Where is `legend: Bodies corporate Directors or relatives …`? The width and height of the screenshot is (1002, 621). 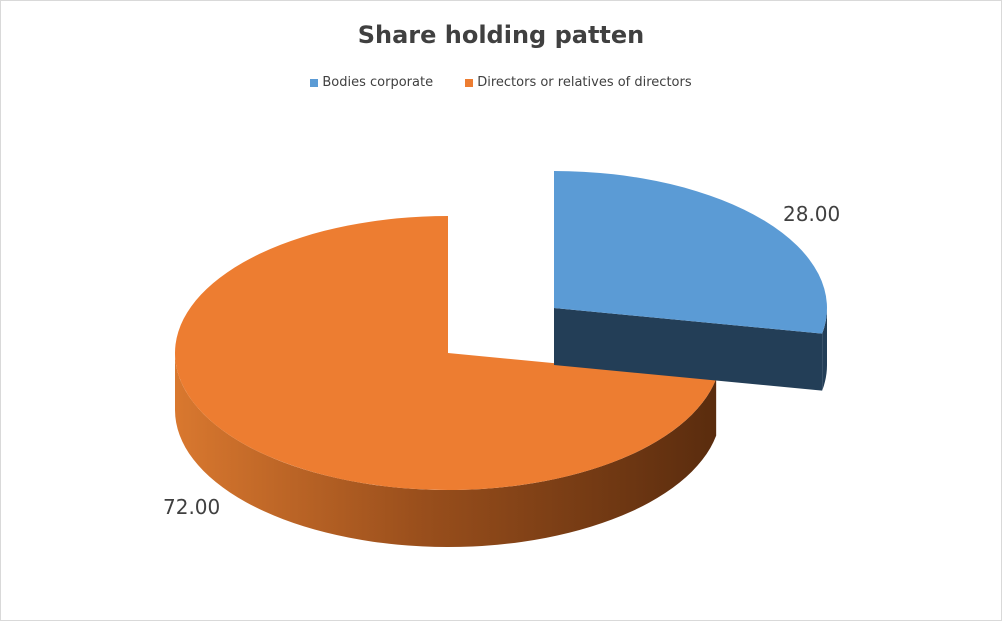
legend: Bodies corporate Directors or relatives … is located at coordinates (501, 83).